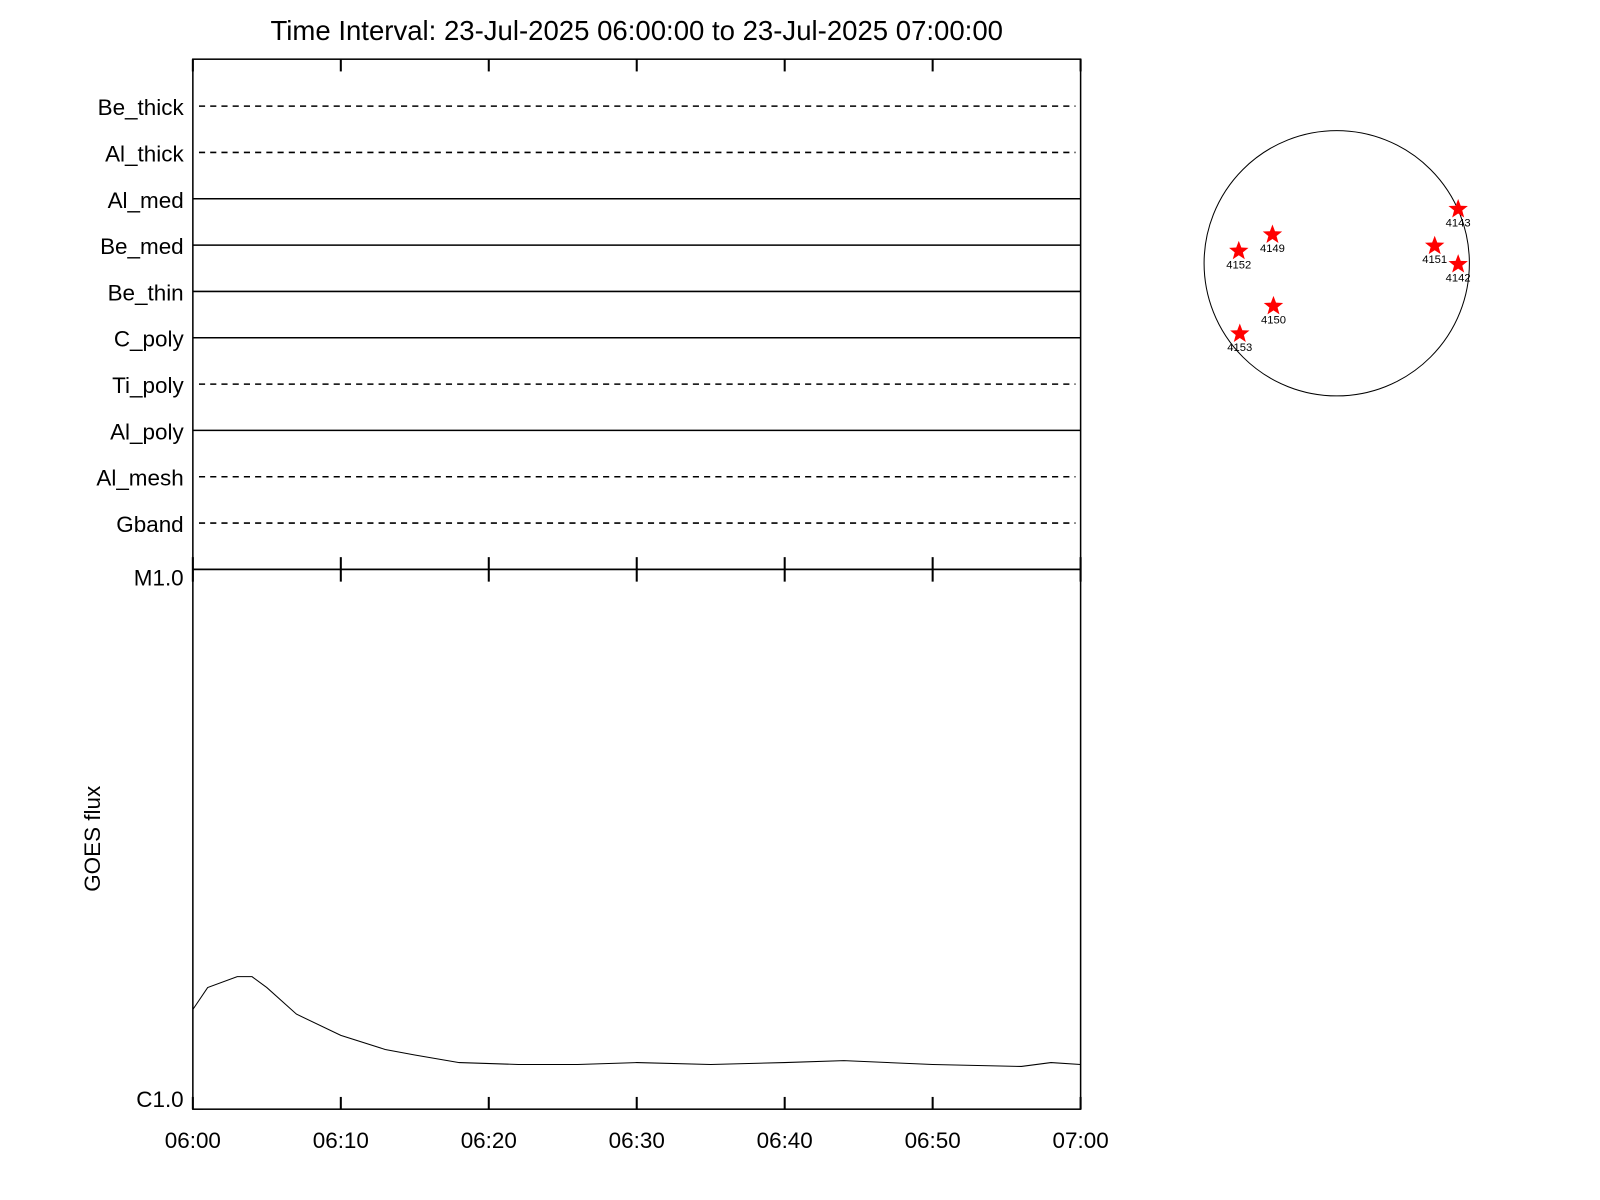  Describe the element at coordinates (149, 339) in the screenshot. I see `filter-label: C_poly` at that location.